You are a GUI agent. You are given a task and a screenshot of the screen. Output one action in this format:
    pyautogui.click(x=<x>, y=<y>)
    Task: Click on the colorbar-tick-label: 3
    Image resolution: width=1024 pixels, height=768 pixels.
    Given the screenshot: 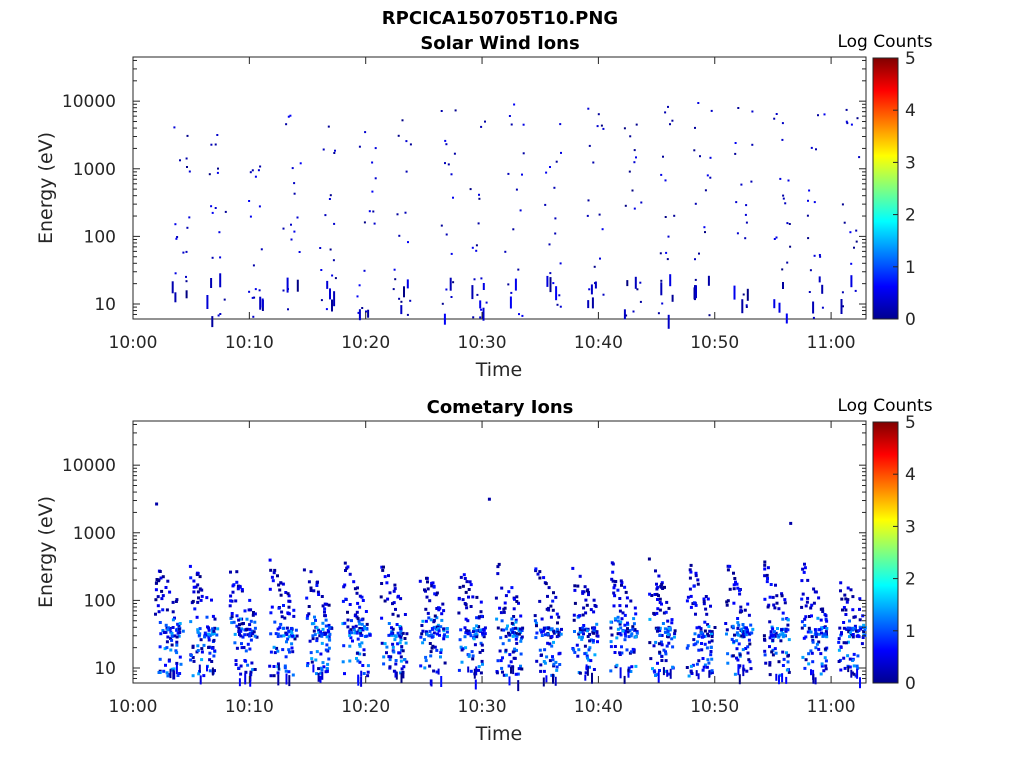 What is the action you would take?
    pyautogui.click(x=910, y=527)
    